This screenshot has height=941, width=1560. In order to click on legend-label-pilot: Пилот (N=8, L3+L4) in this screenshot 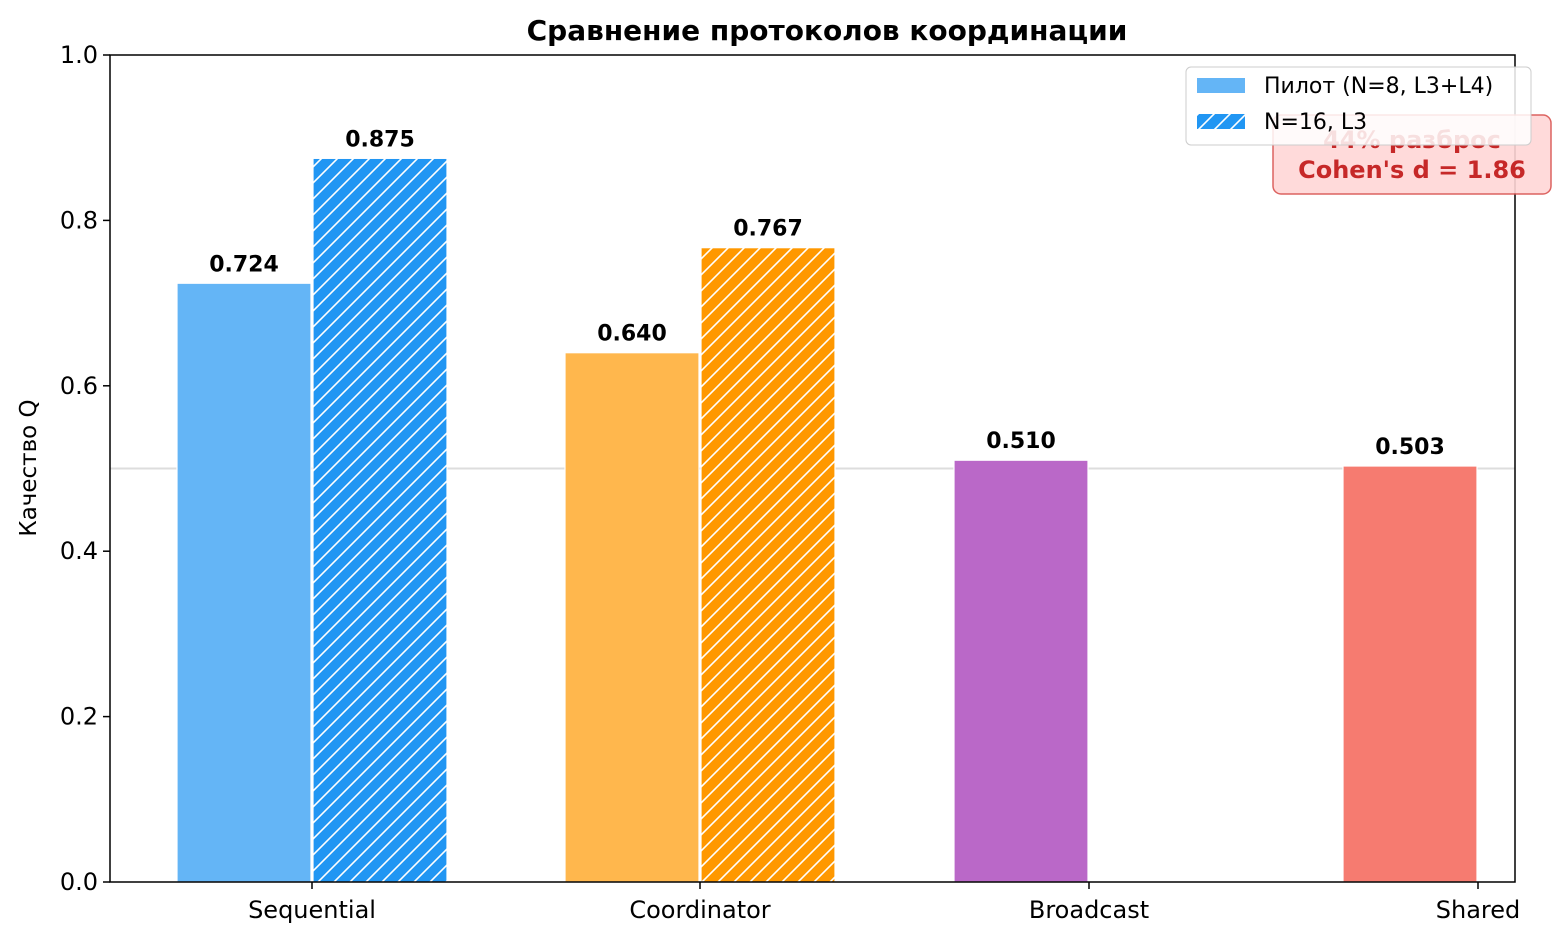, I will do `click(1378, 86)`.